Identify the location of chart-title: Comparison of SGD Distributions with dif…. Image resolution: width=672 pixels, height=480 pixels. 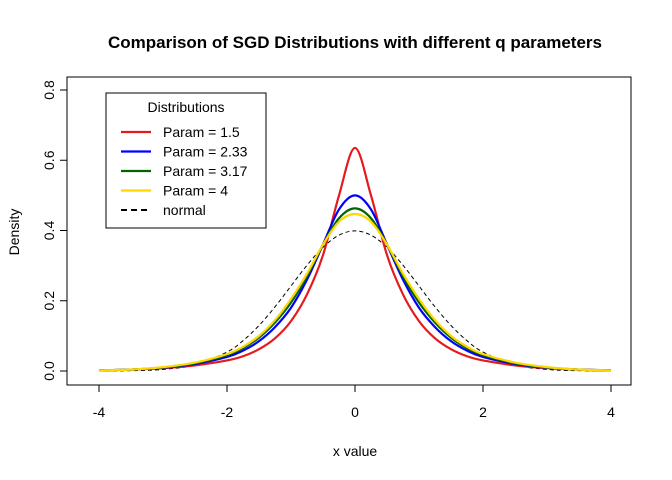
(355, 42).